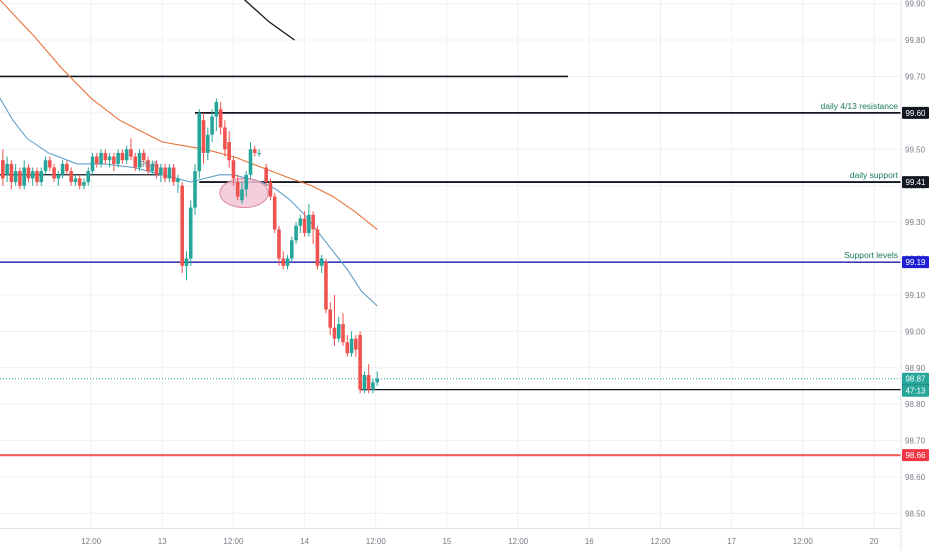  I want to click on highlight-ellipse, so click(244, 193).